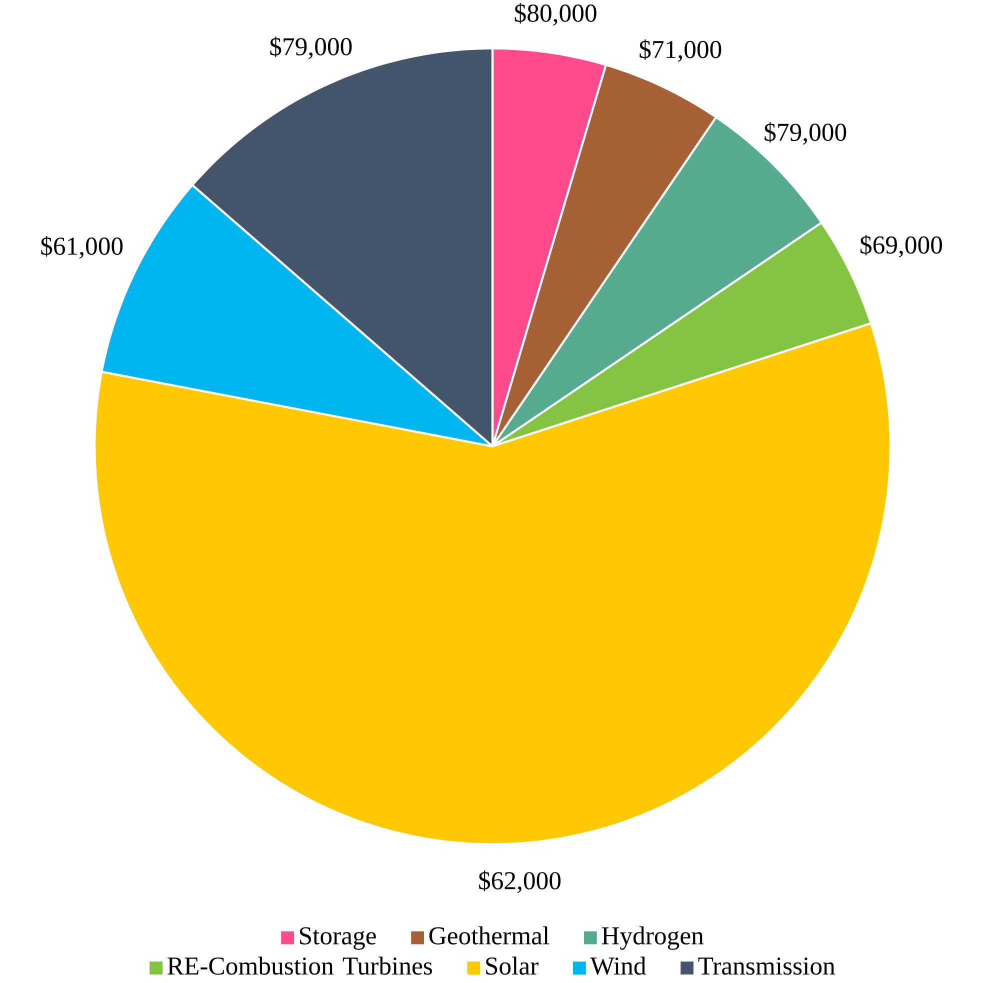 This screenshot has width=985, height=983. Describe the element at coordinates (767, 966) in the screenshot. I see `legend-label: Transmission` at that location.